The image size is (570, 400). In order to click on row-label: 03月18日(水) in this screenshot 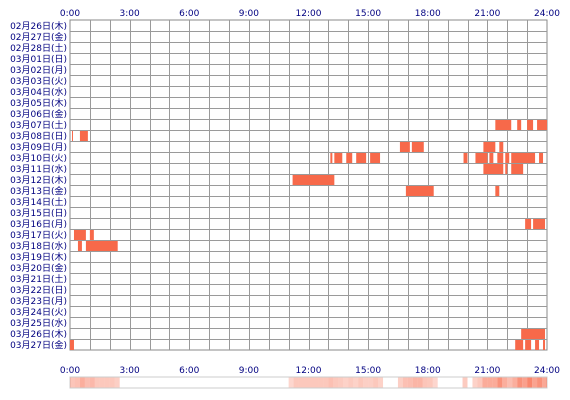, I will do `click(38, 246)`.